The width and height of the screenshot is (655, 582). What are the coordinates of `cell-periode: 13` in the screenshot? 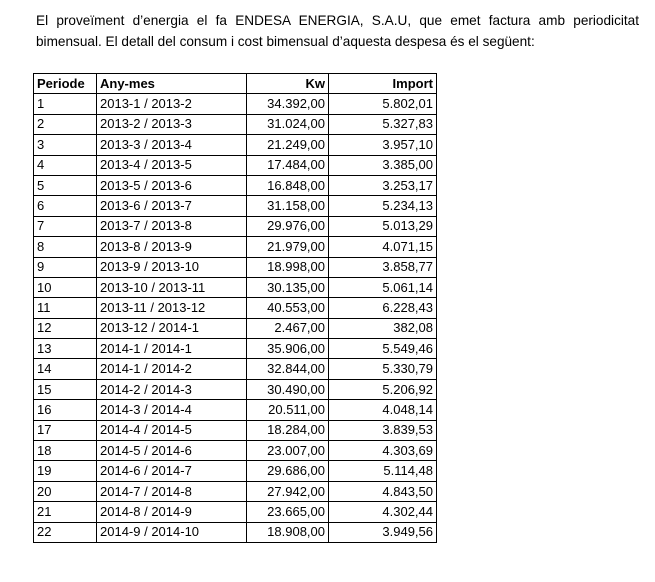 It's located at (65, 349).